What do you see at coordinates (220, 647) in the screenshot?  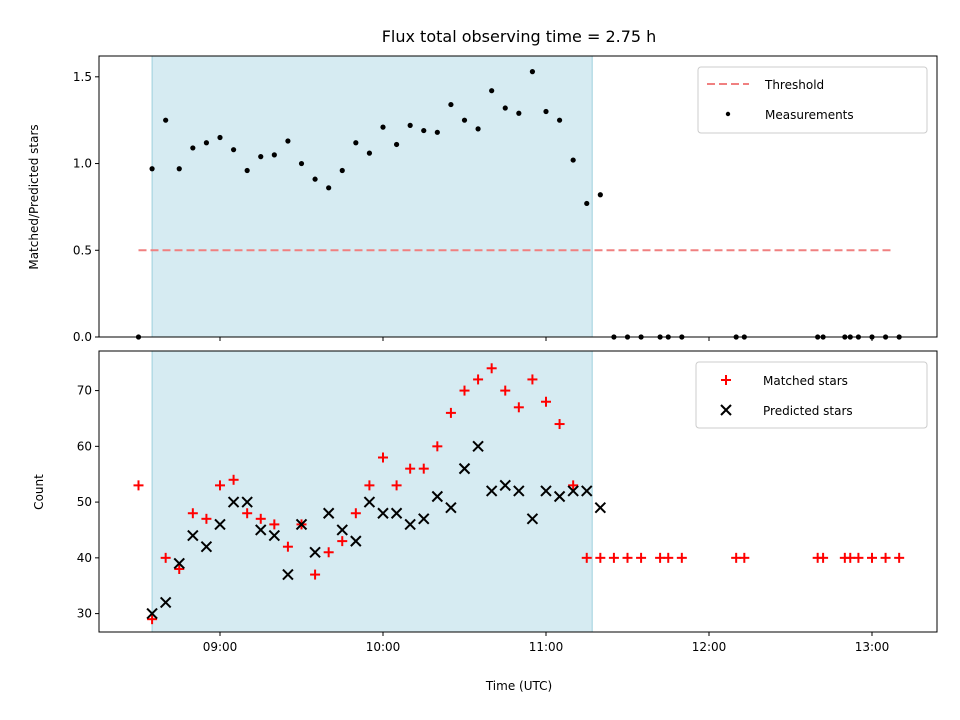 I see `x-tick-label: 09:00` at bounding box center [220, 647].